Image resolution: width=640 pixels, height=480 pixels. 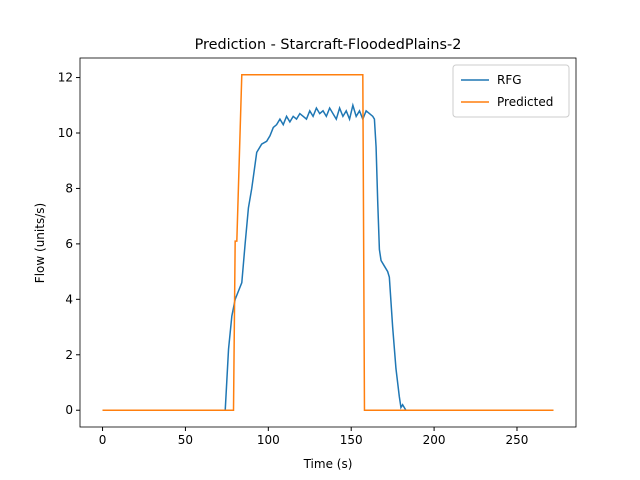 What do you see at coordinates (103, 440) in the screenshot?
I see `x-tick-label: 0` at bounding box center [103, 440].